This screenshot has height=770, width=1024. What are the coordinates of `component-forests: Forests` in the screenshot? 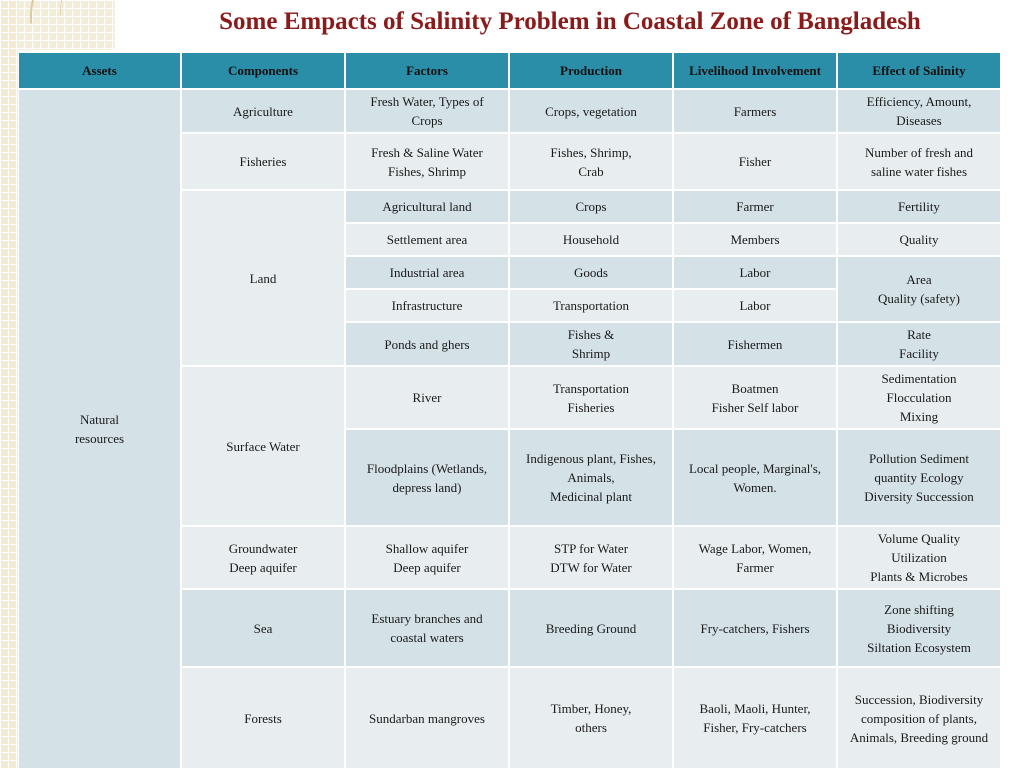 It's located at (263, 718).